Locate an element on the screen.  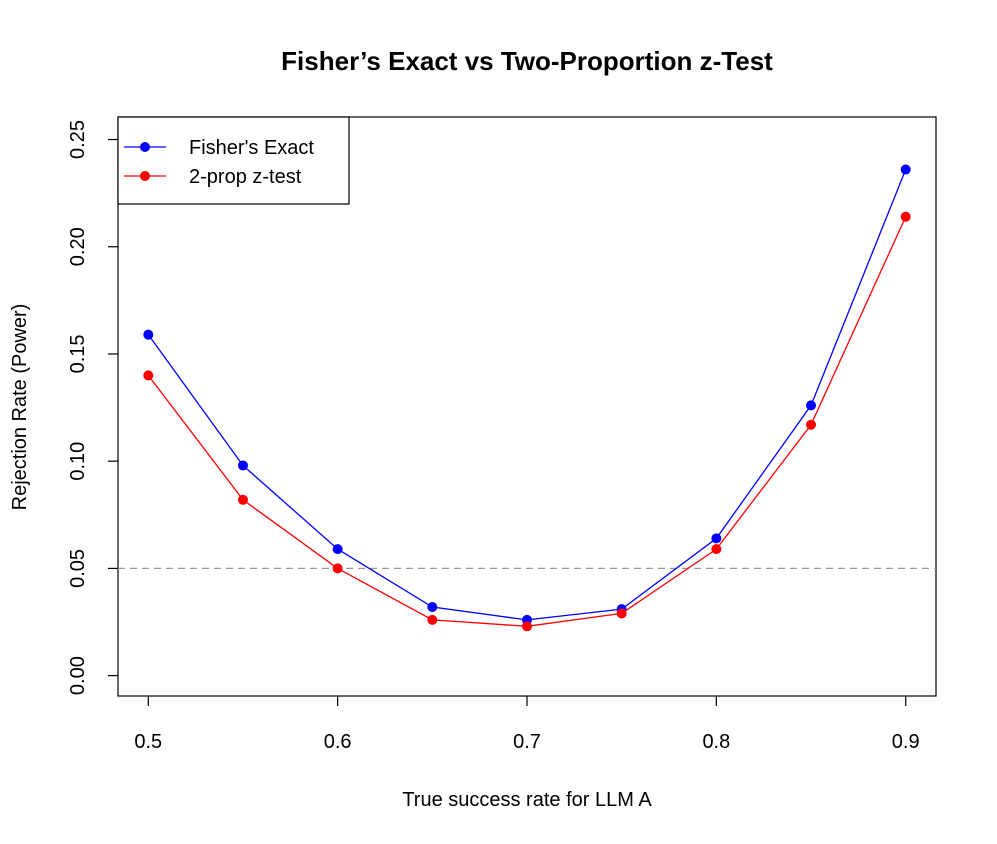
legend: Fisher's Exact 2-prop z-test is located at coordinates (233, 160).